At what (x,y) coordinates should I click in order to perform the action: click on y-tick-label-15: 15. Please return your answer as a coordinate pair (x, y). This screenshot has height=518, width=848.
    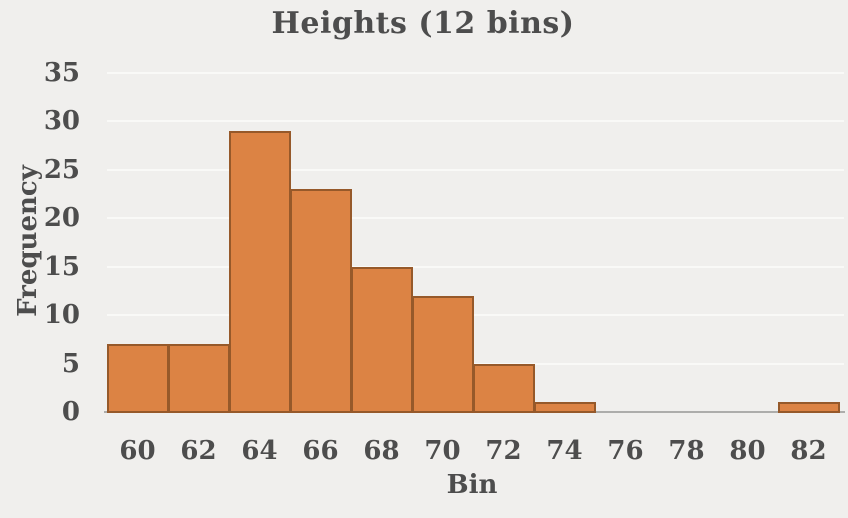
    Looking at the image, I should click on (61, 266).